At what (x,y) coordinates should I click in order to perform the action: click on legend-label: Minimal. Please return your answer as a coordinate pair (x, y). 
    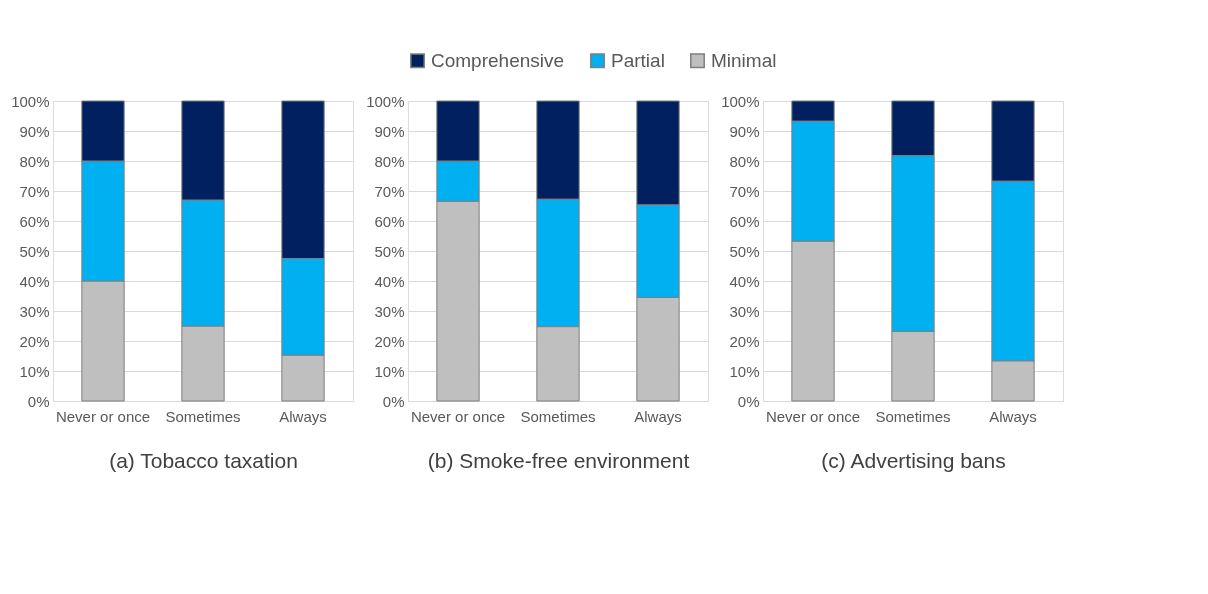
    Looking at the image, I should click on (744, 60).